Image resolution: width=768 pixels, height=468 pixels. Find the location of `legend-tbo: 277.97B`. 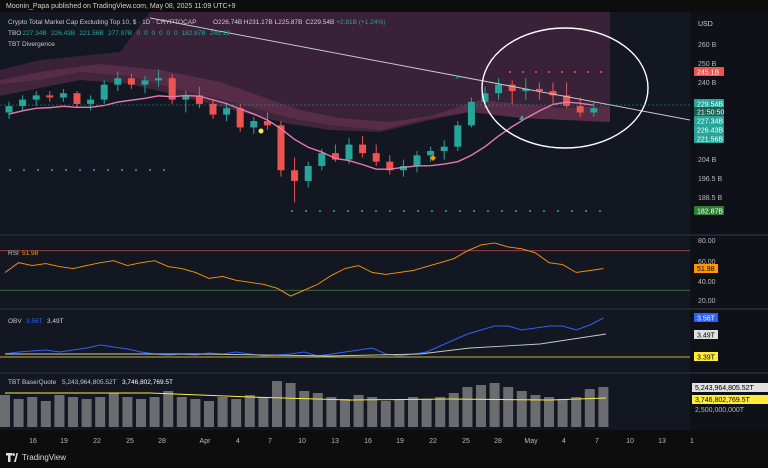

legend-tbo: 277.97B is located at coordinates (120, 33).